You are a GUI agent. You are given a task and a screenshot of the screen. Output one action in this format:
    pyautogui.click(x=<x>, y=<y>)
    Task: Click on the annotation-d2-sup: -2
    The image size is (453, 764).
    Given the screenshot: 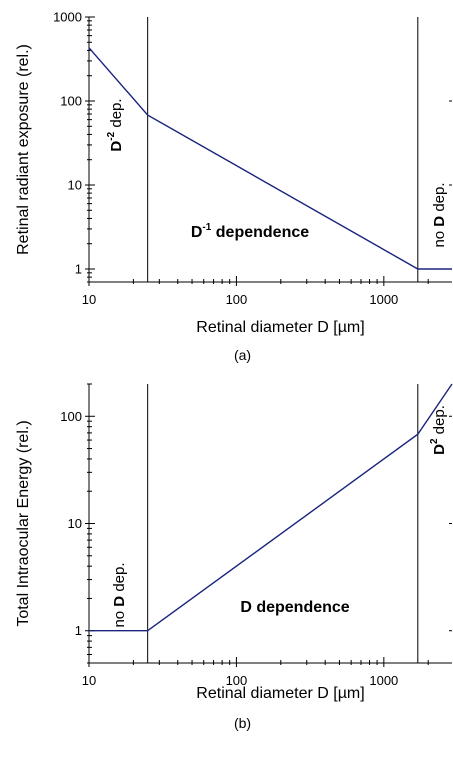 What is the action you would take?
    pyautogui.click(x=111, y=135)
    